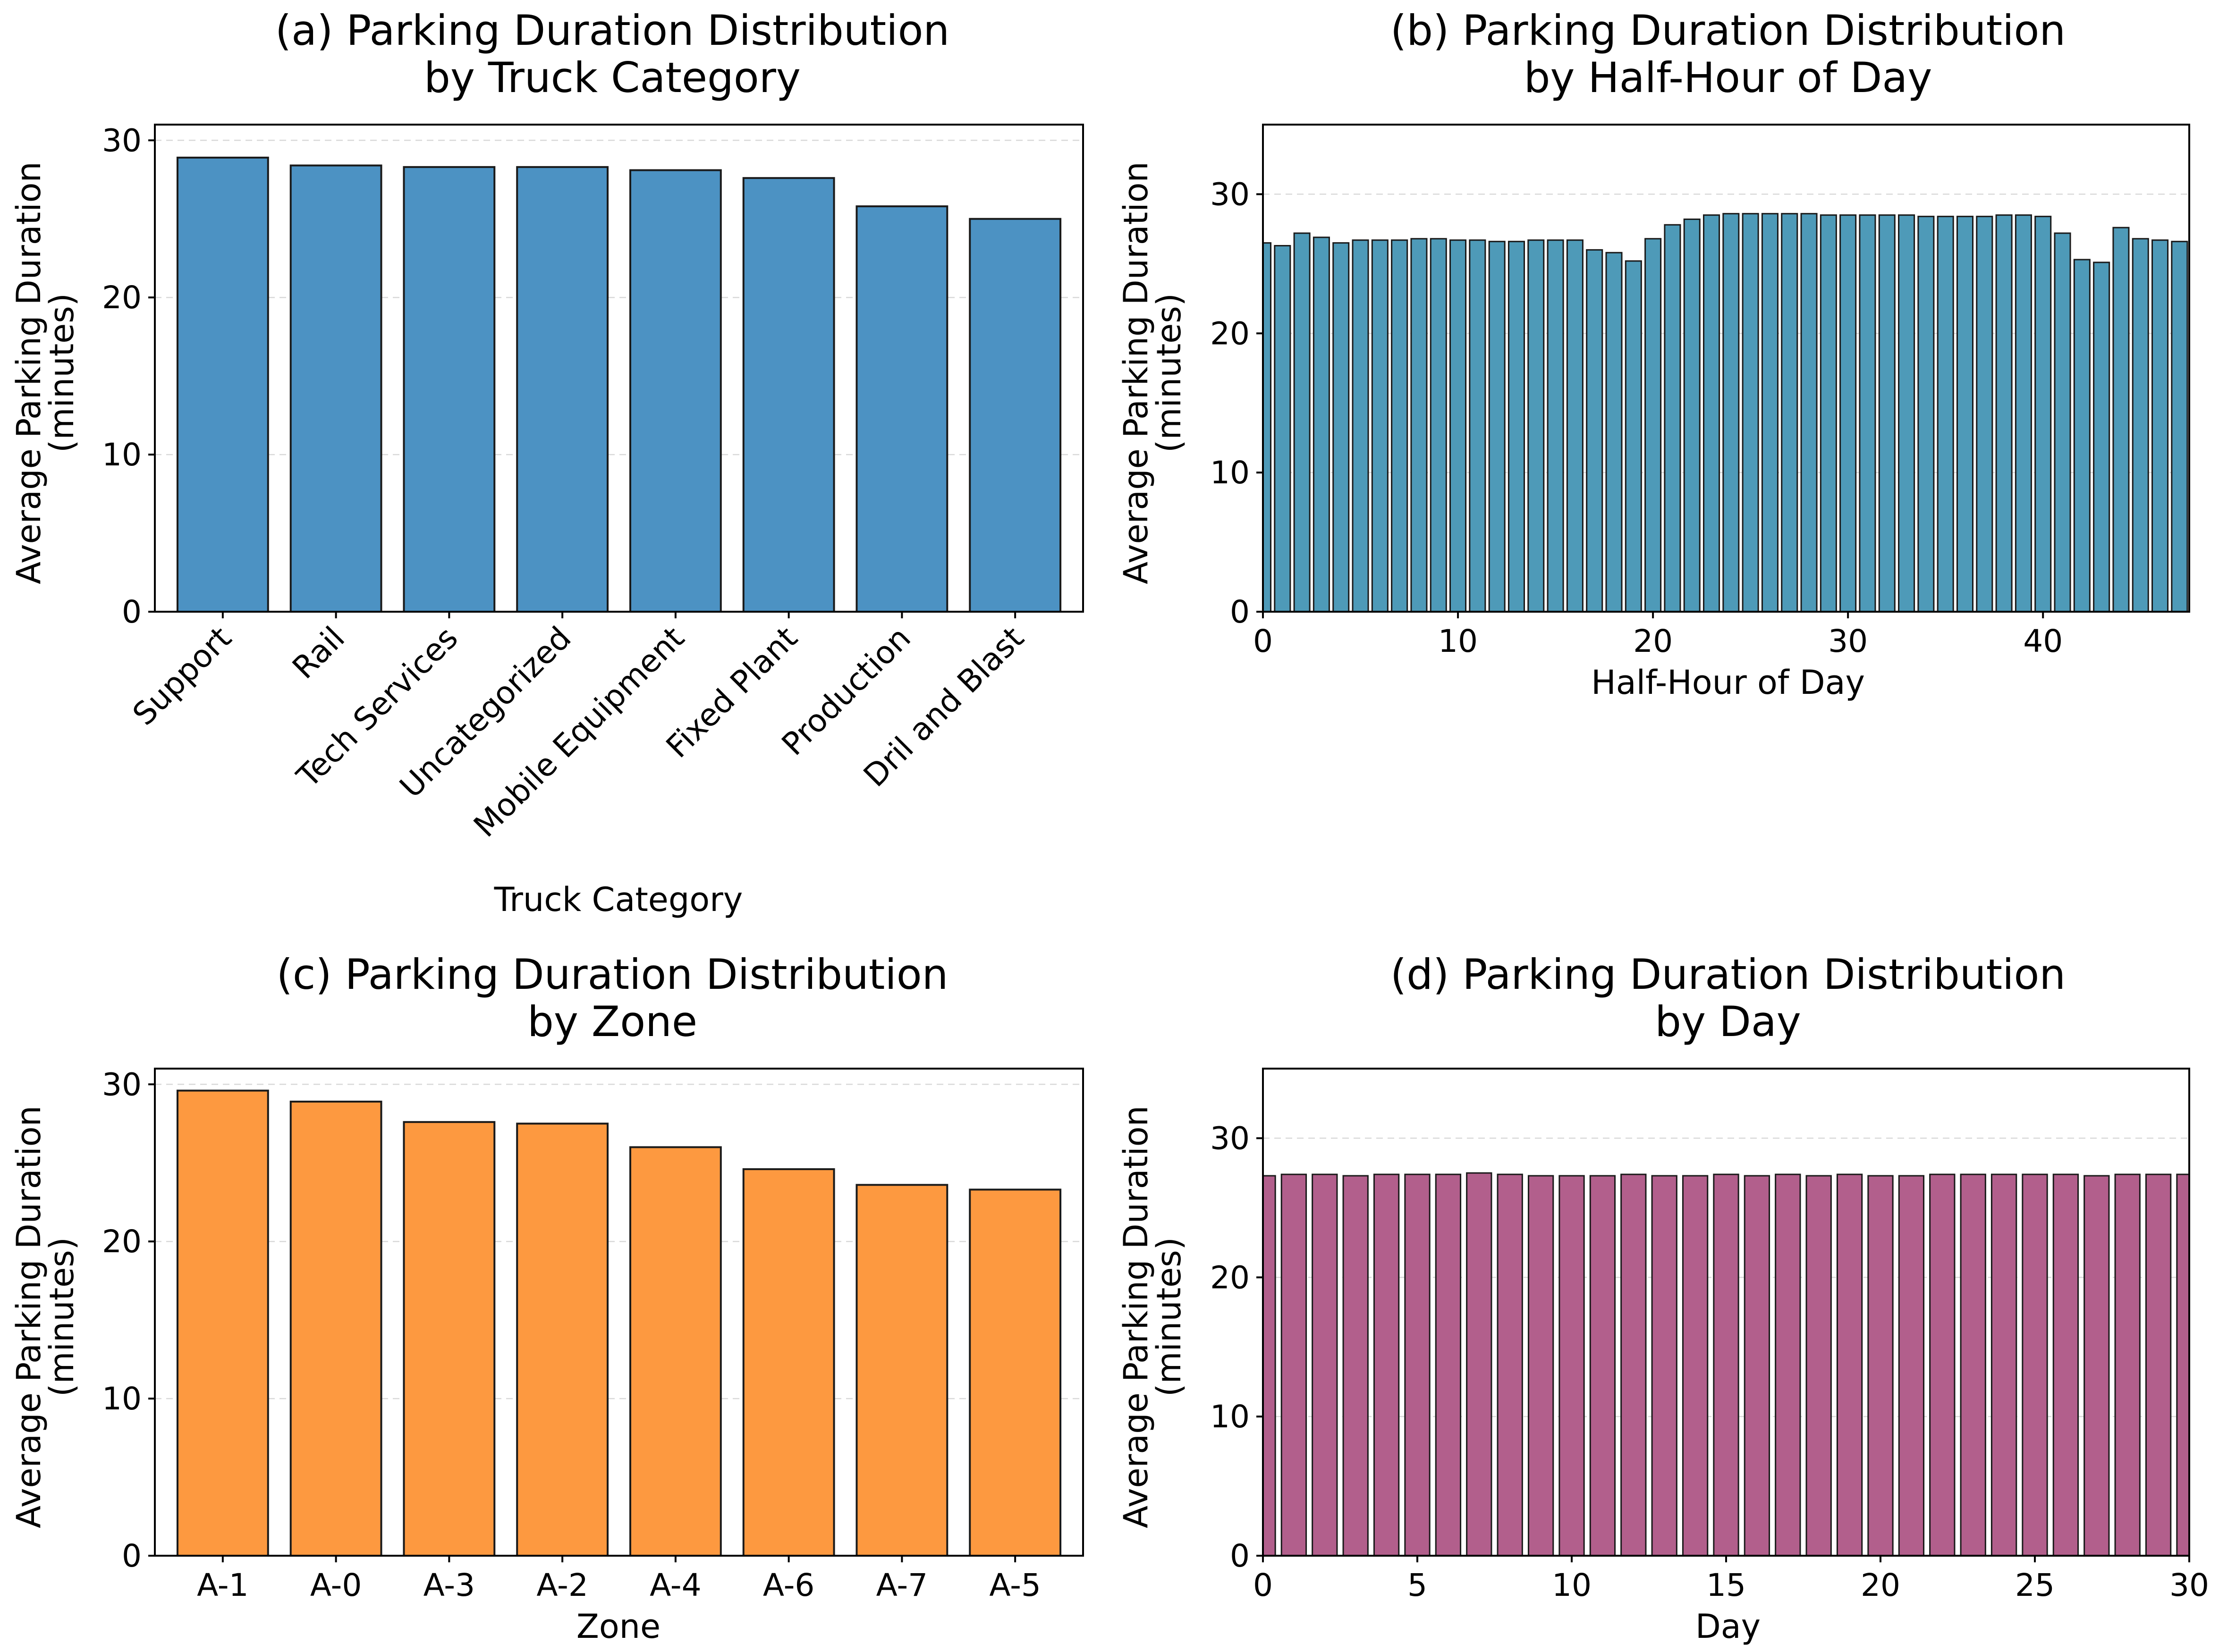 The height and width of the screenshot is (1652, 2219). I want to click on panel-a-ylabel-line1: Average Parking Duration, so click(28, 372).